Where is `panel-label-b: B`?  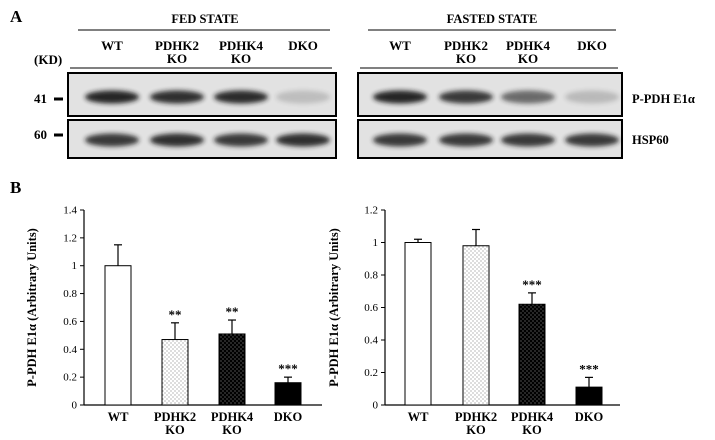
panel-label-b: B is located at coordinates (15, 187).